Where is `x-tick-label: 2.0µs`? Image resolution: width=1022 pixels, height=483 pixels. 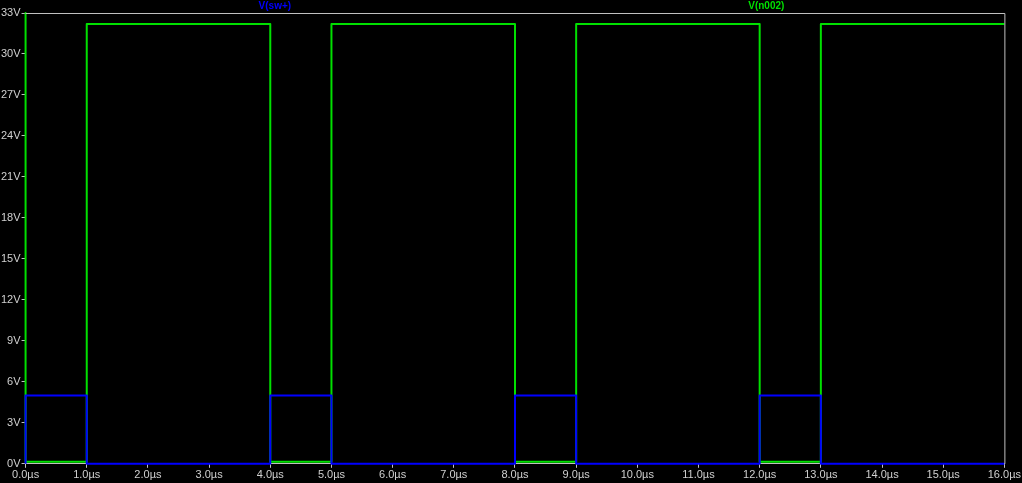 x-tick-label: 2.0µs is located at coordinates (148, 474).